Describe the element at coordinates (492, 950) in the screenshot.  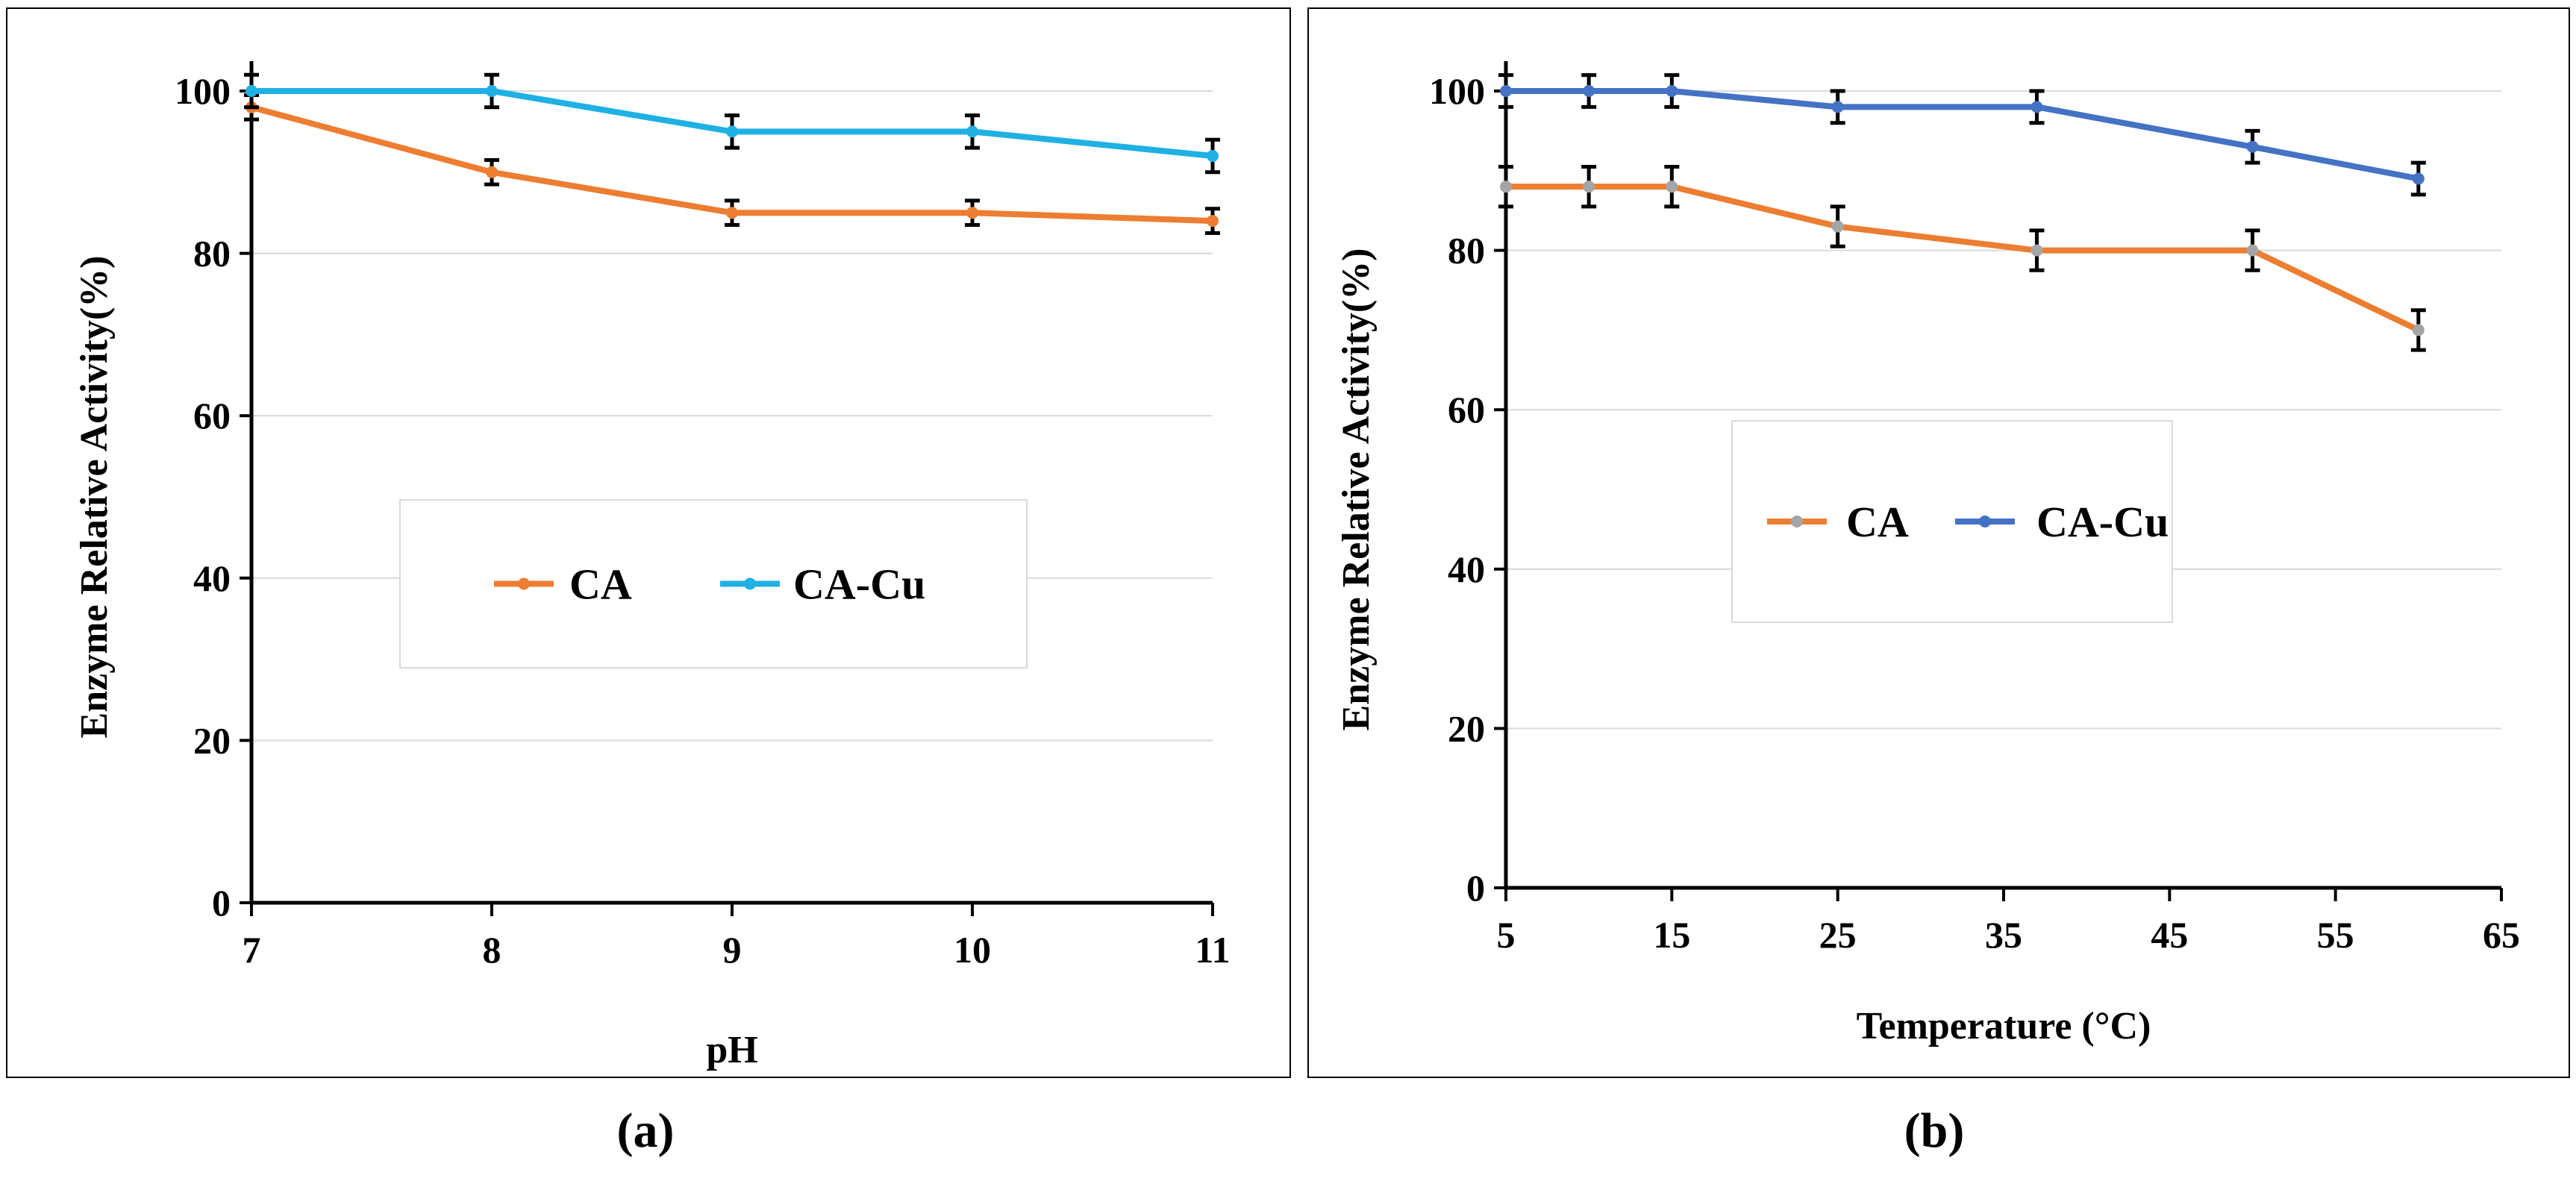
I see `x-tick-label-1: 8` at that location.